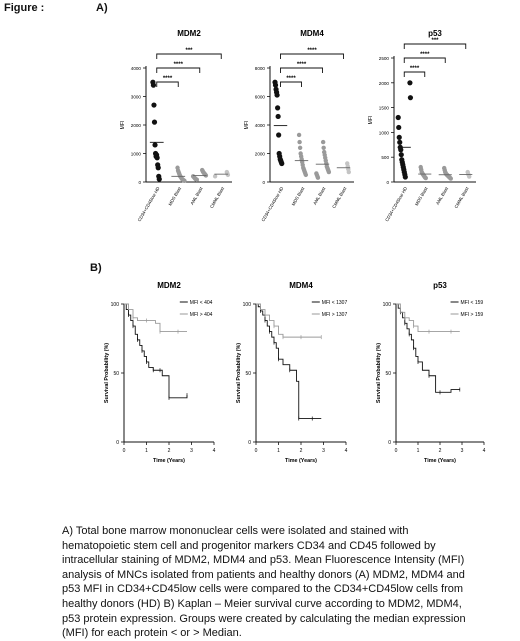 Image resolution: width=520 pixels, height=641 pixels. What do you see at coordinates (102, 8) in the screenshot?
I see `panel-a-label: A)` at bounding box center [102, 8].